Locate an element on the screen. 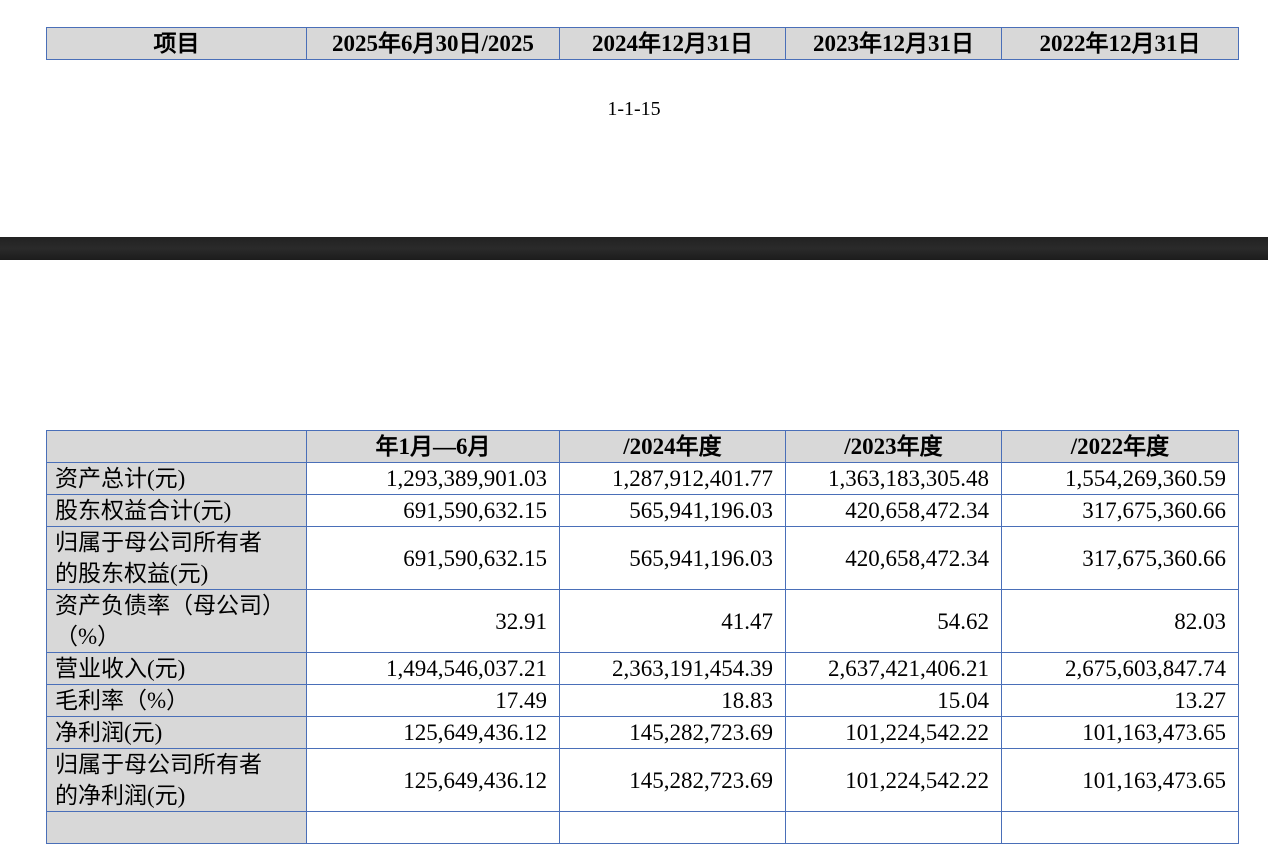  value-cell: 32.91 is located at coordinates (433, 621).